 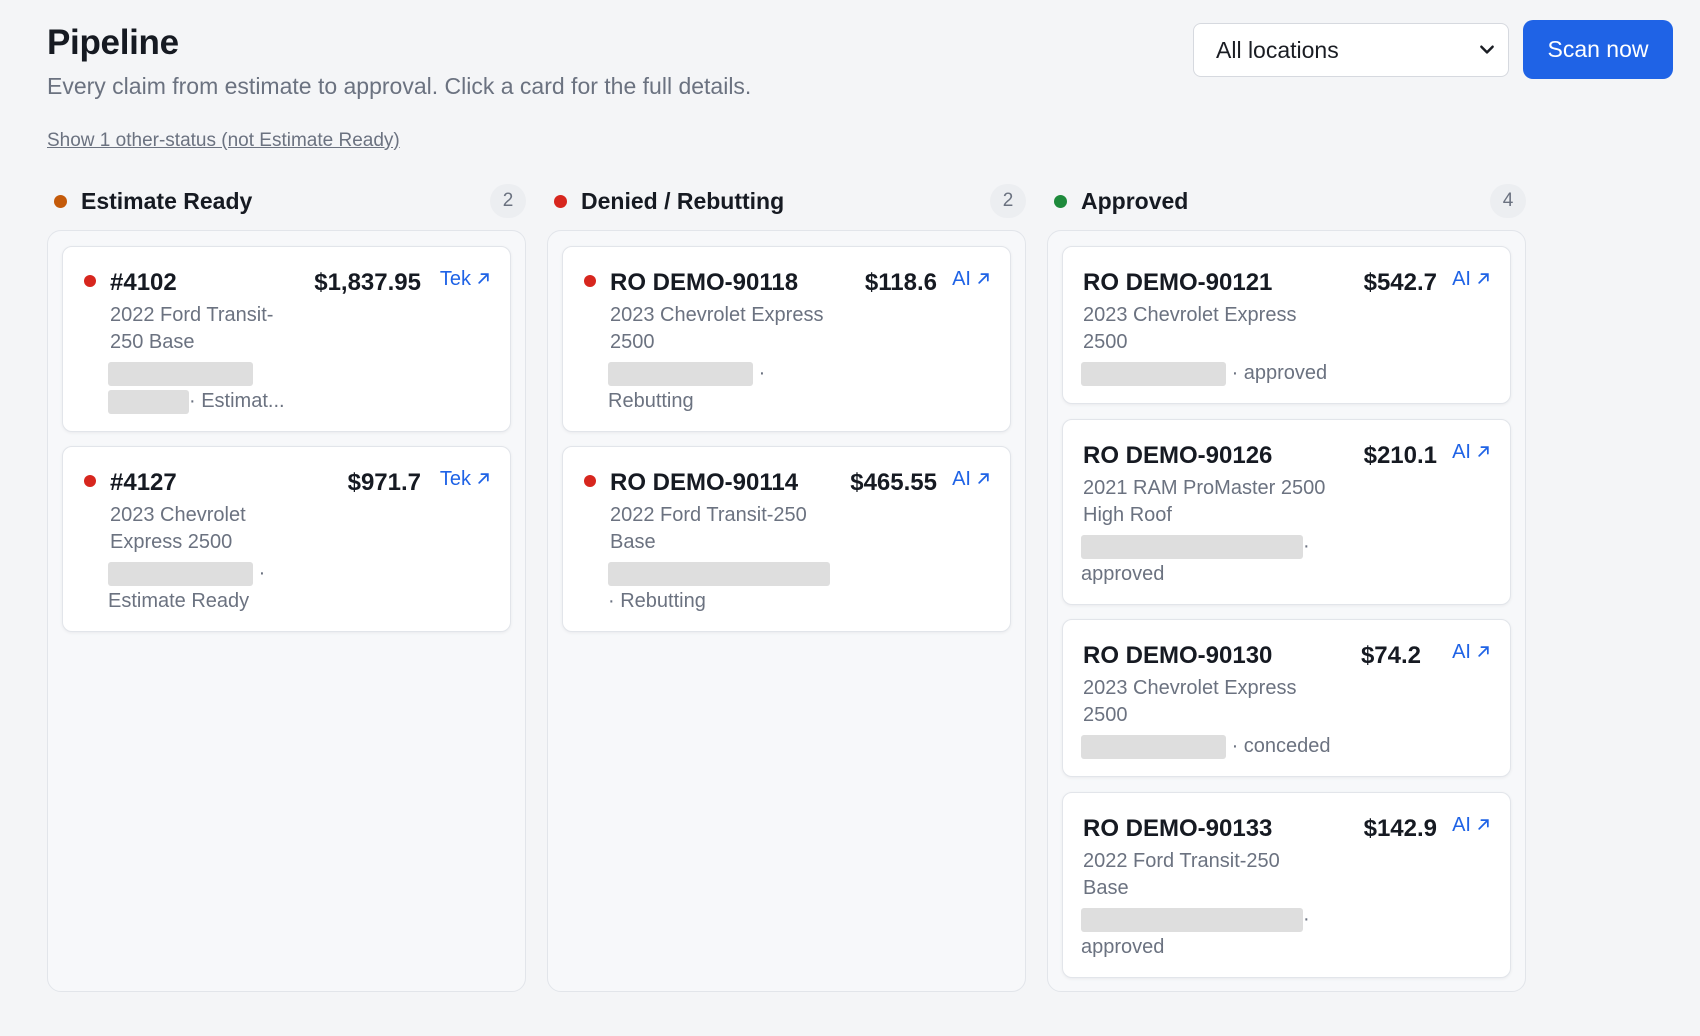 I want to click on ro-number: RO DEMO-90121, so click(x=1178, y=282).